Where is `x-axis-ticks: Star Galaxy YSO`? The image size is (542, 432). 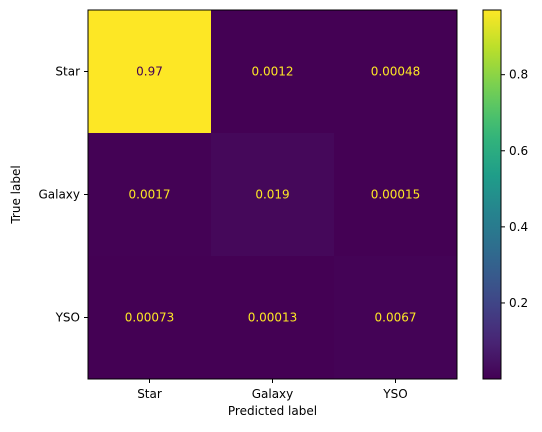
x-axis-ticks: Star Galaxy YSO is located at coordinates (272, 390).